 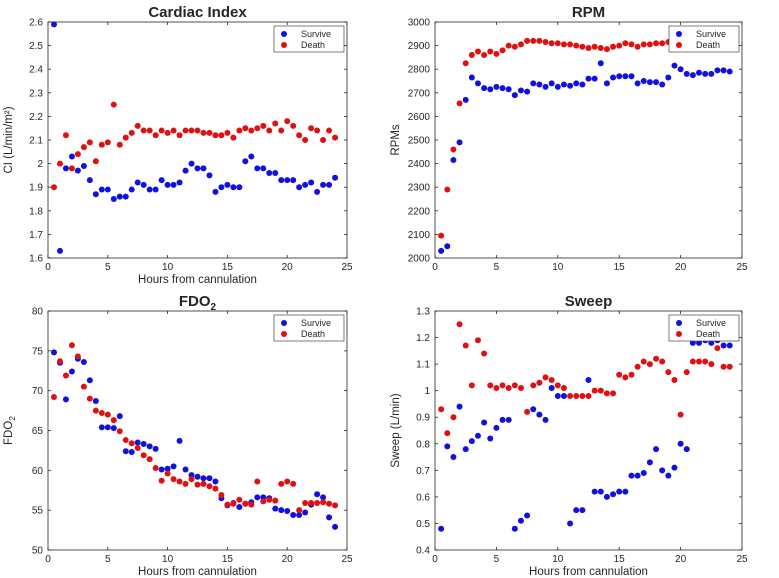 What do you see at coordinates (347, 267) in the screenshot?
I see `ci-xtick-label: 25` at bounding box center [347, 267].